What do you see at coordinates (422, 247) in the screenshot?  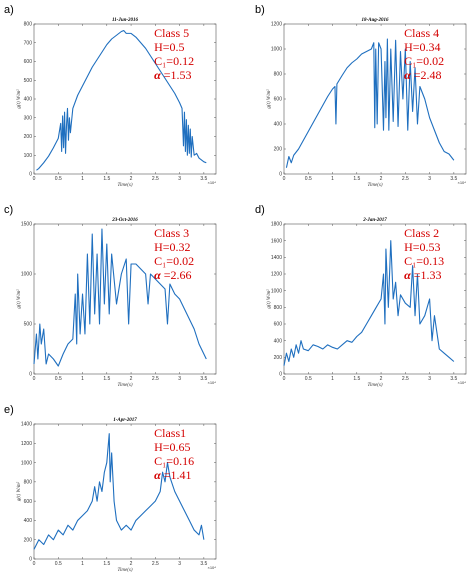 I see `annotation-label: H=0.53` at bounding box center [422, 247].